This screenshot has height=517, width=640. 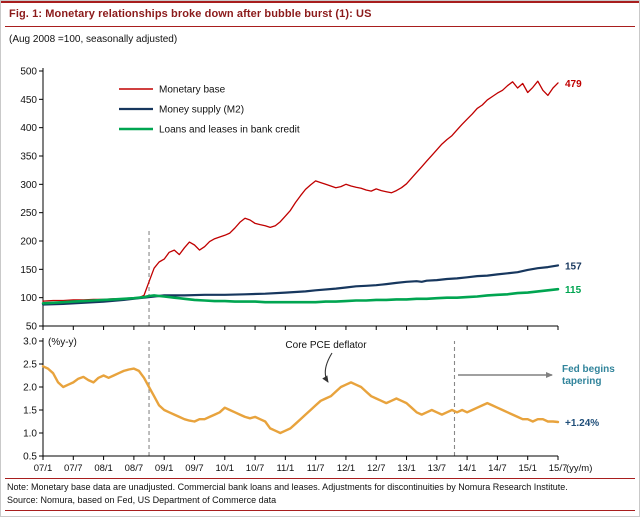 What do you see at coordinates (346, 468) in the screenshot?
I see `x-tick-label: 12/1` at bounding box center [346, 468].